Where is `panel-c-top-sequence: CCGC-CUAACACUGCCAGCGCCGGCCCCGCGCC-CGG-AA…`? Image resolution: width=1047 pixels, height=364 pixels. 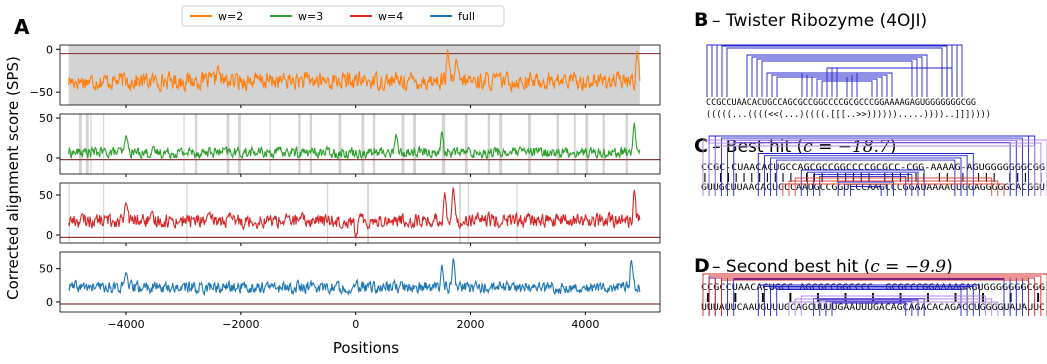 panel-c-top-sequence: CCGC-CUAACACUGCCAGCGCCGGCCCCGCGCC-CGG-AA… is located at coordinates (873, 167).